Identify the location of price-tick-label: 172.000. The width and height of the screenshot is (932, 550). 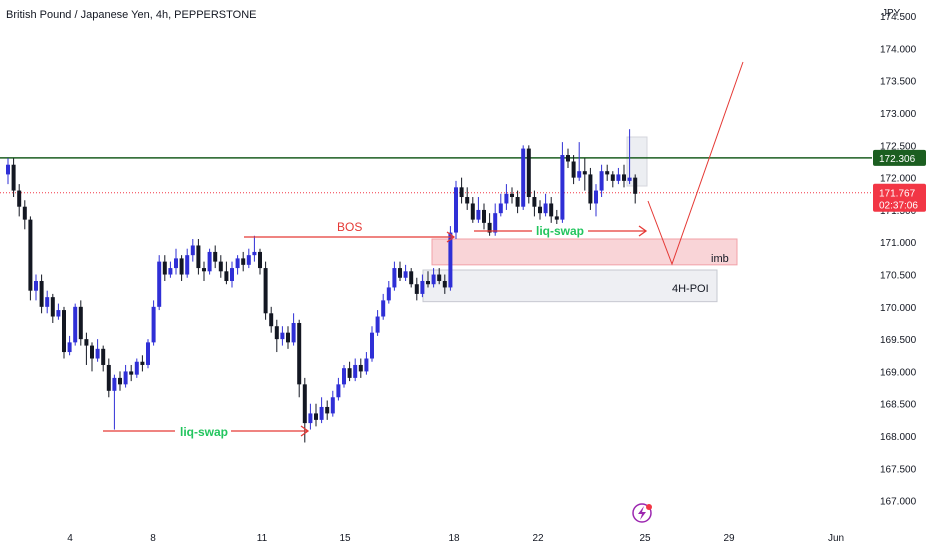
(898, 179).